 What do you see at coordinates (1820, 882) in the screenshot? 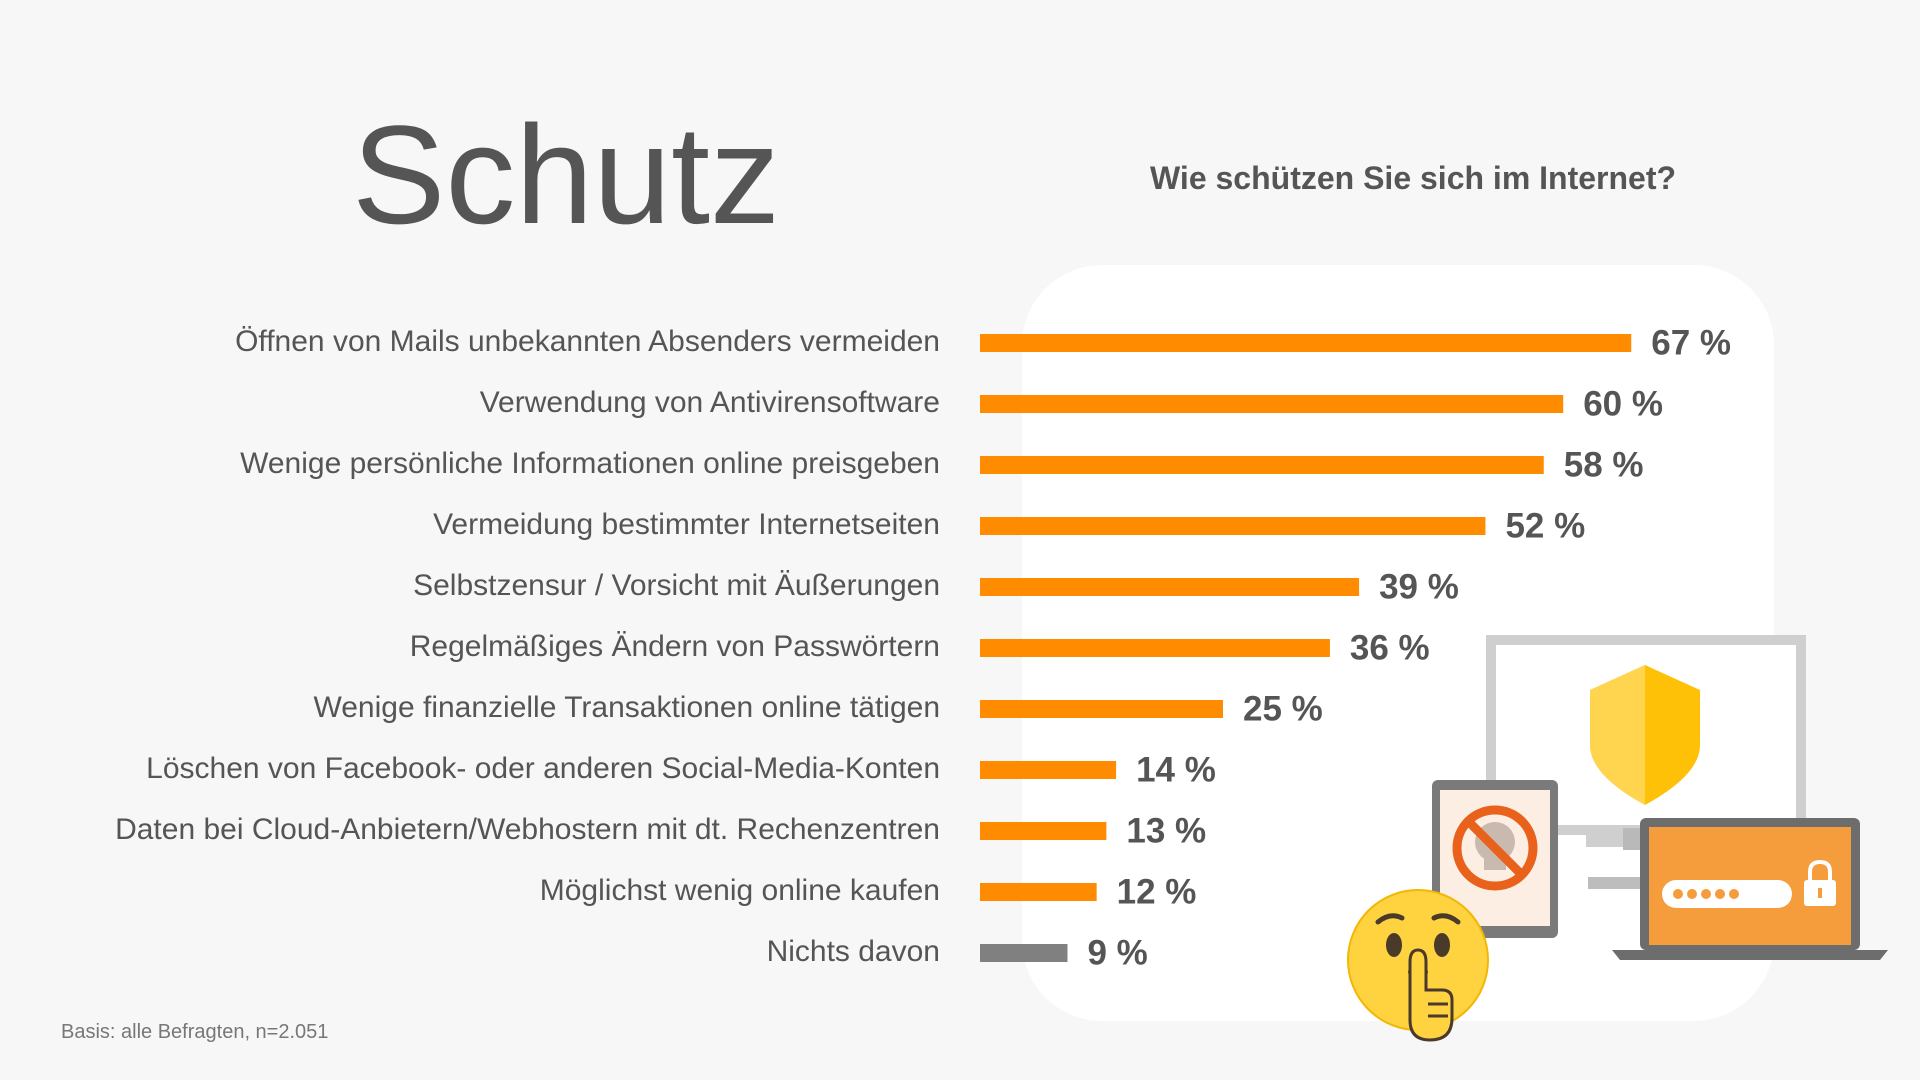
I see `padlock-icon` at bounding box center [1820, 882].